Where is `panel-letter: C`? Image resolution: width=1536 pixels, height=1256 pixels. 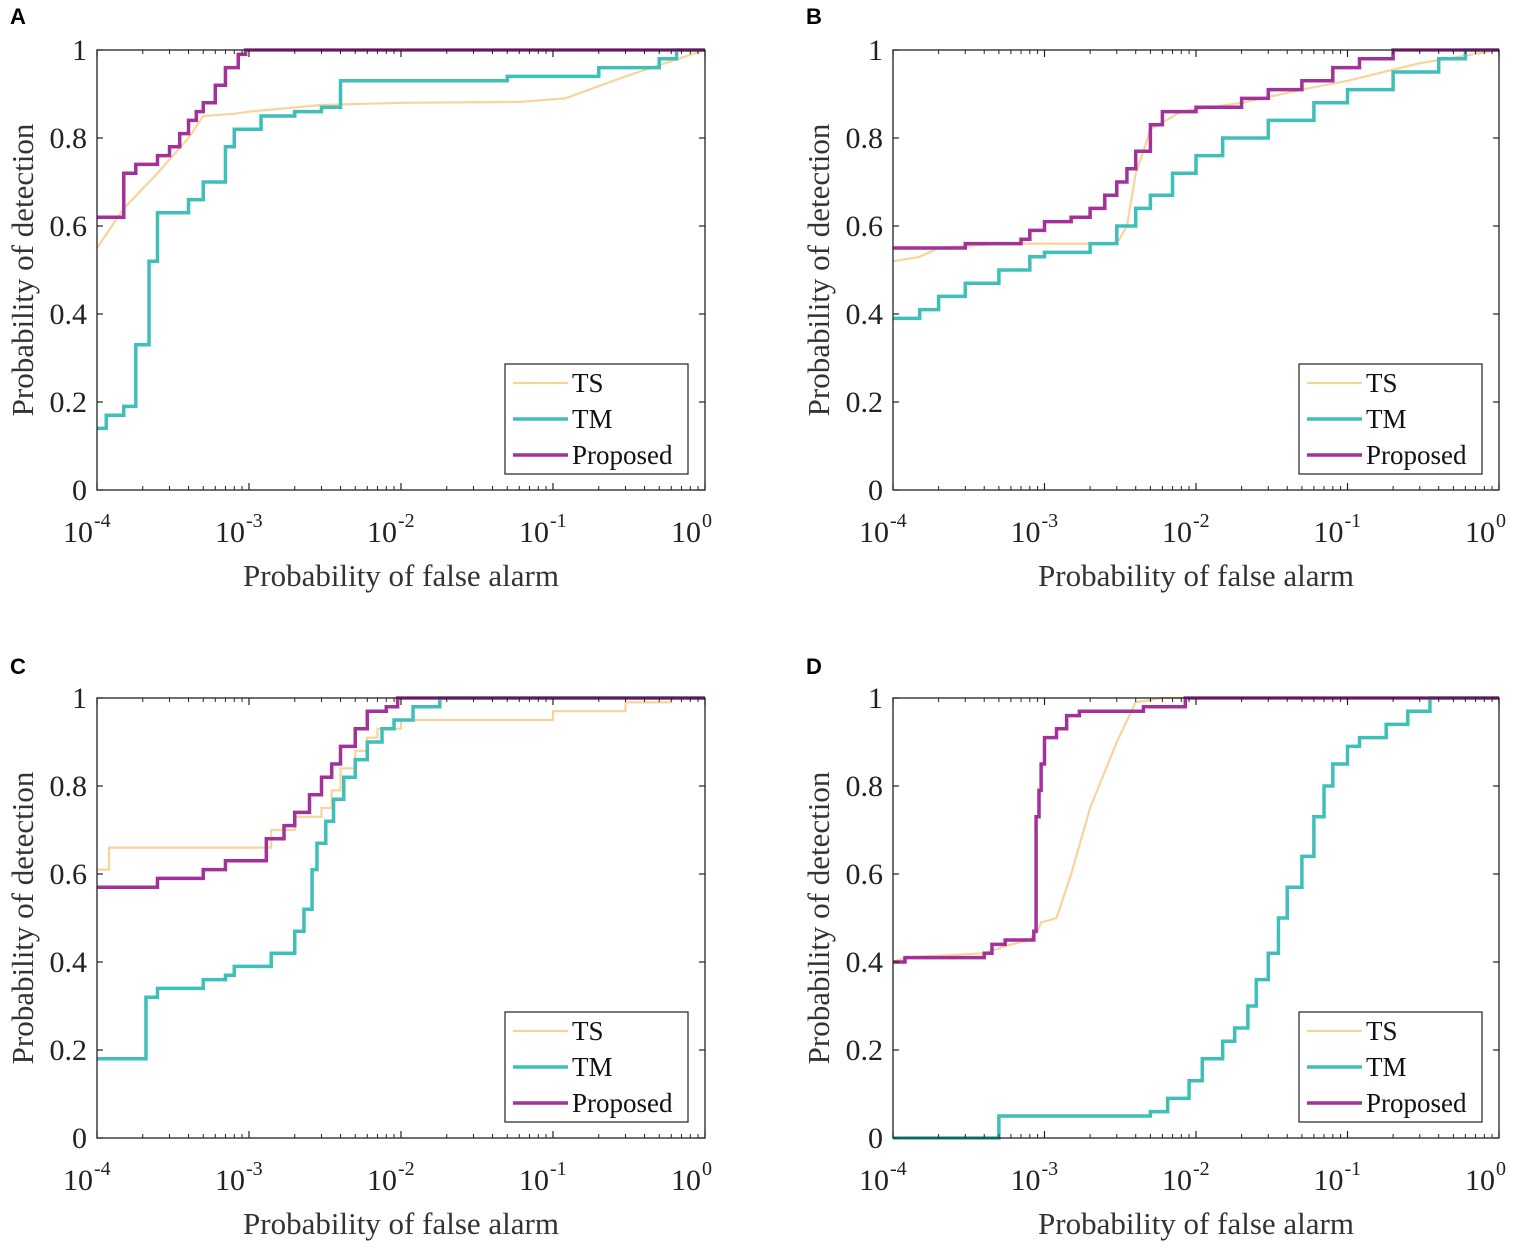 panel-letter: C is located at coordinates (18, 666).